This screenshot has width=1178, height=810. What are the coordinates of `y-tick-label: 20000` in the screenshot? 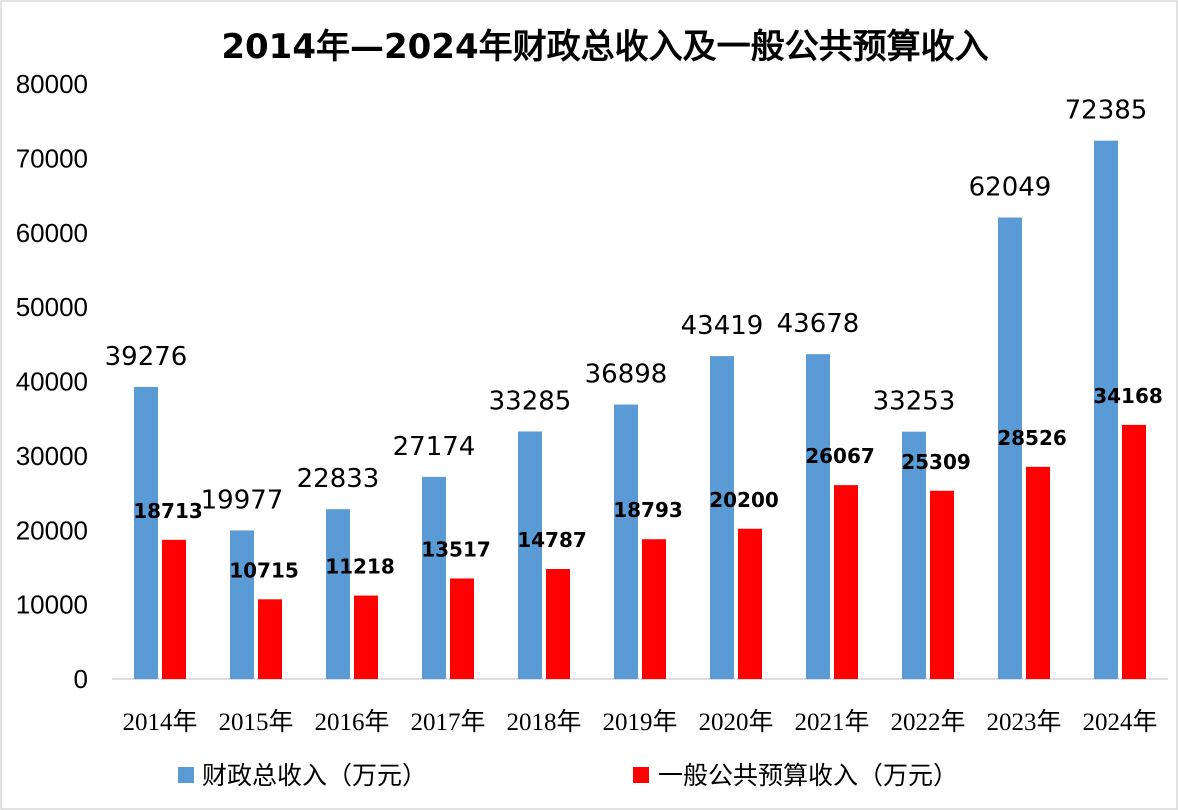 It's located at (52, 530).